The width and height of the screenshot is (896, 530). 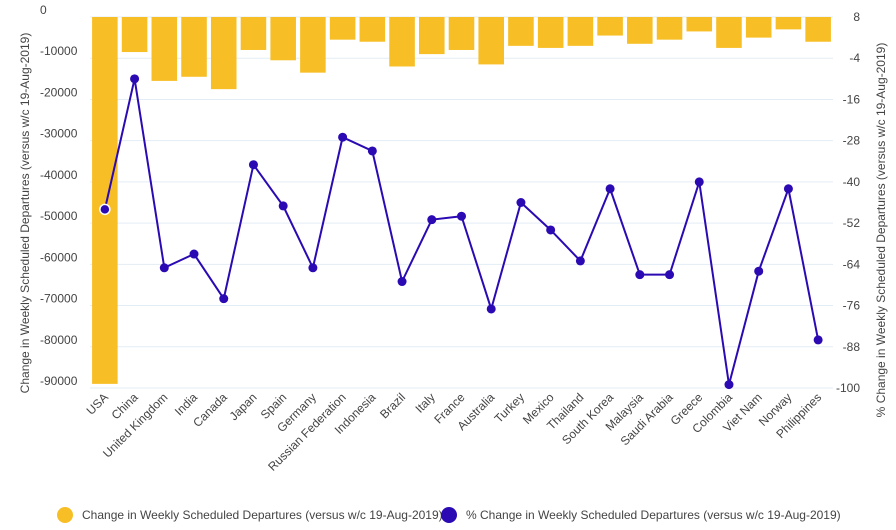 What do you see at coordinates (424, 402) in the screenshot?
I see `category-label: Italy` at bounding box center [424, 402].